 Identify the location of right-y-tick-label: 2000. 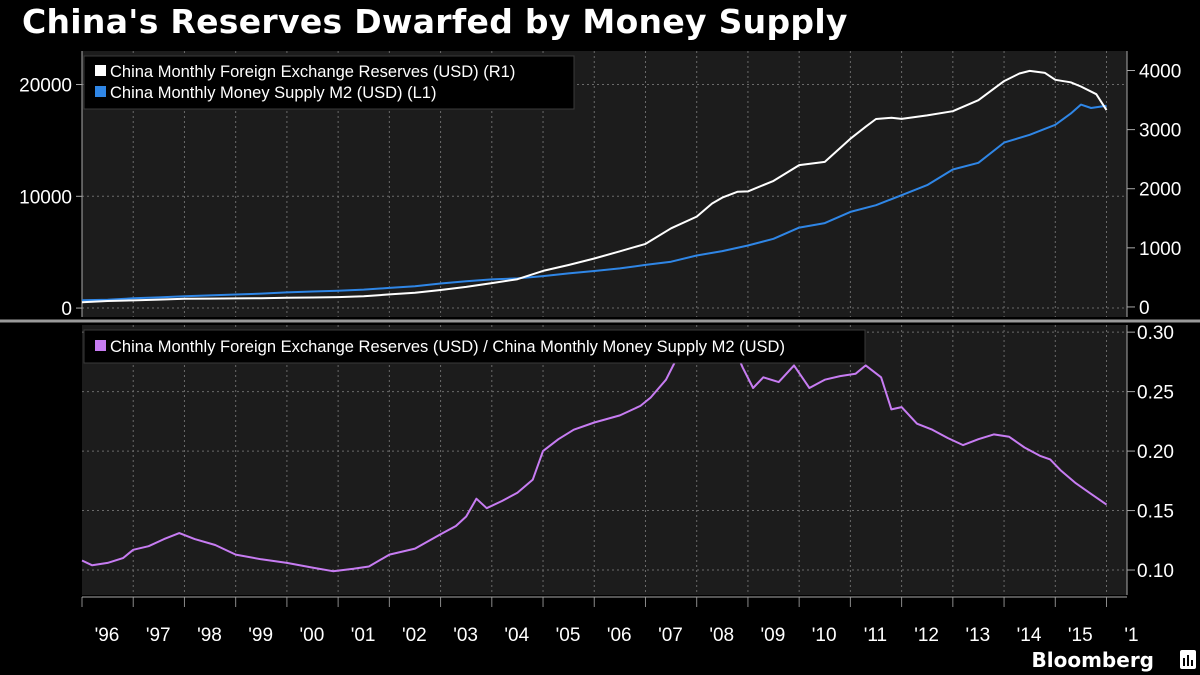
(1160, 190).